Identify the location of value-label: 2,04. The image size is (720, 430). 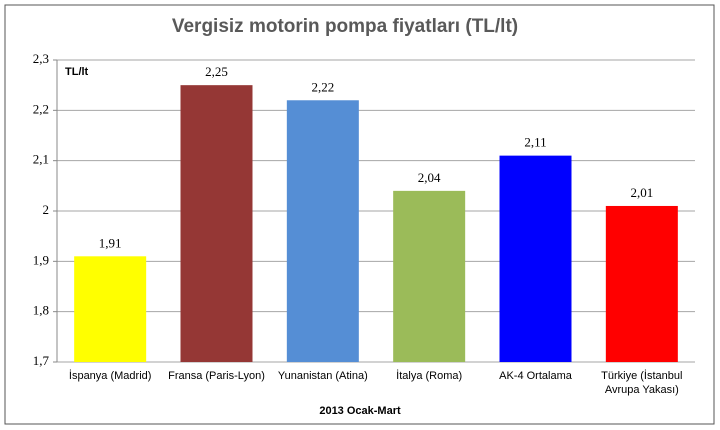
(429, 177).